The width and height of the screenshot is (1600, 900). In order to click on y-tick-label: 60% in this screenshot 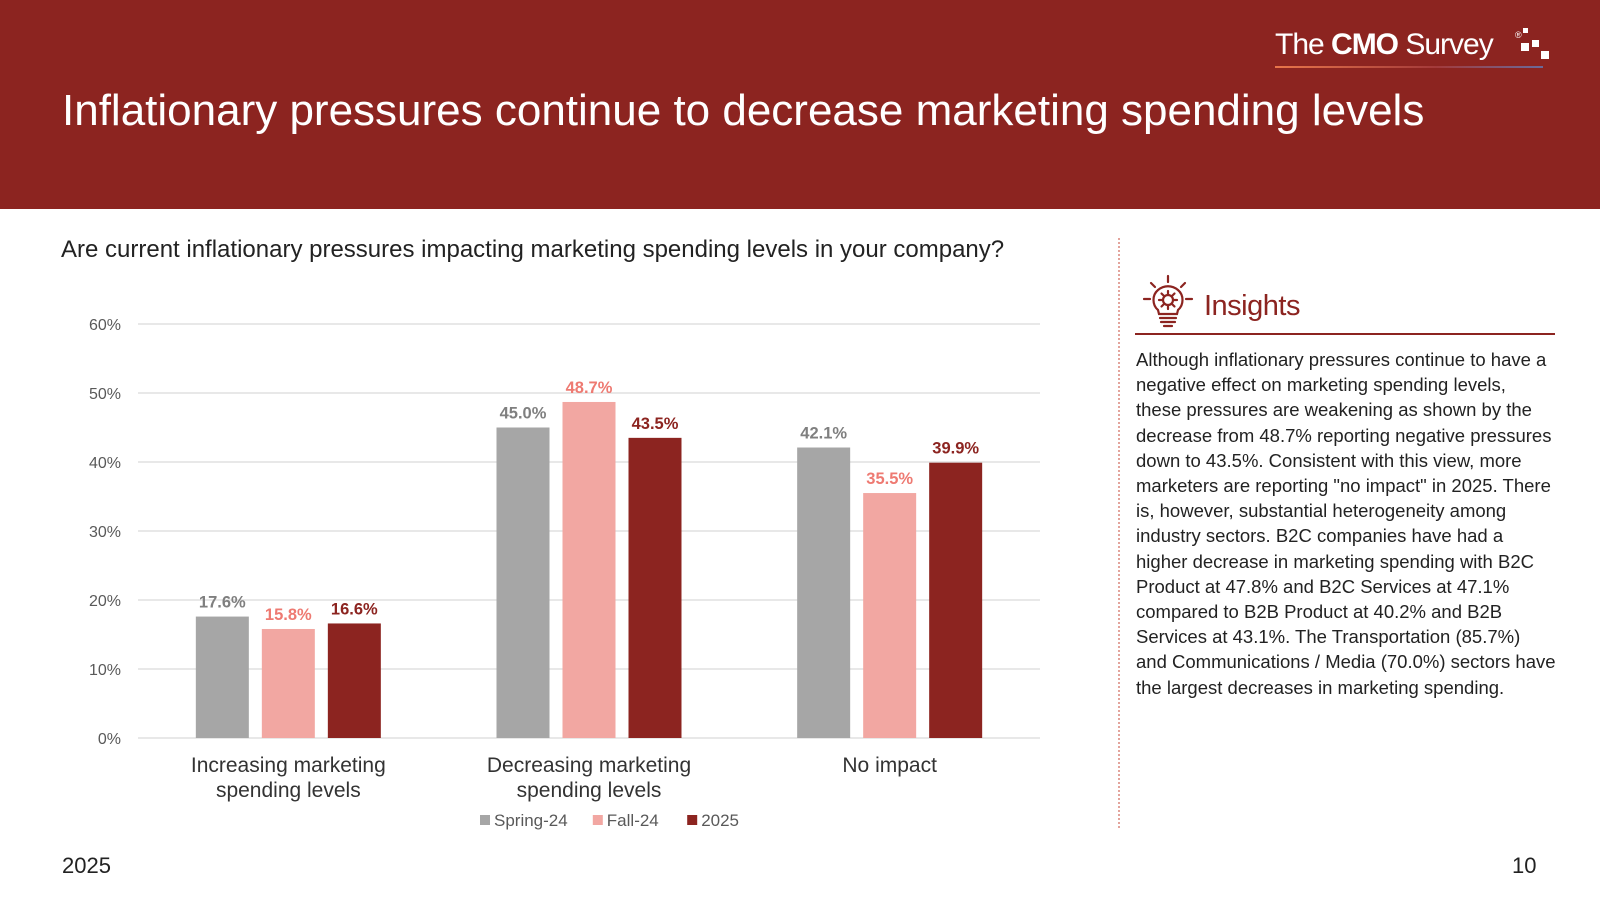, I will do `click(105, 325)`.